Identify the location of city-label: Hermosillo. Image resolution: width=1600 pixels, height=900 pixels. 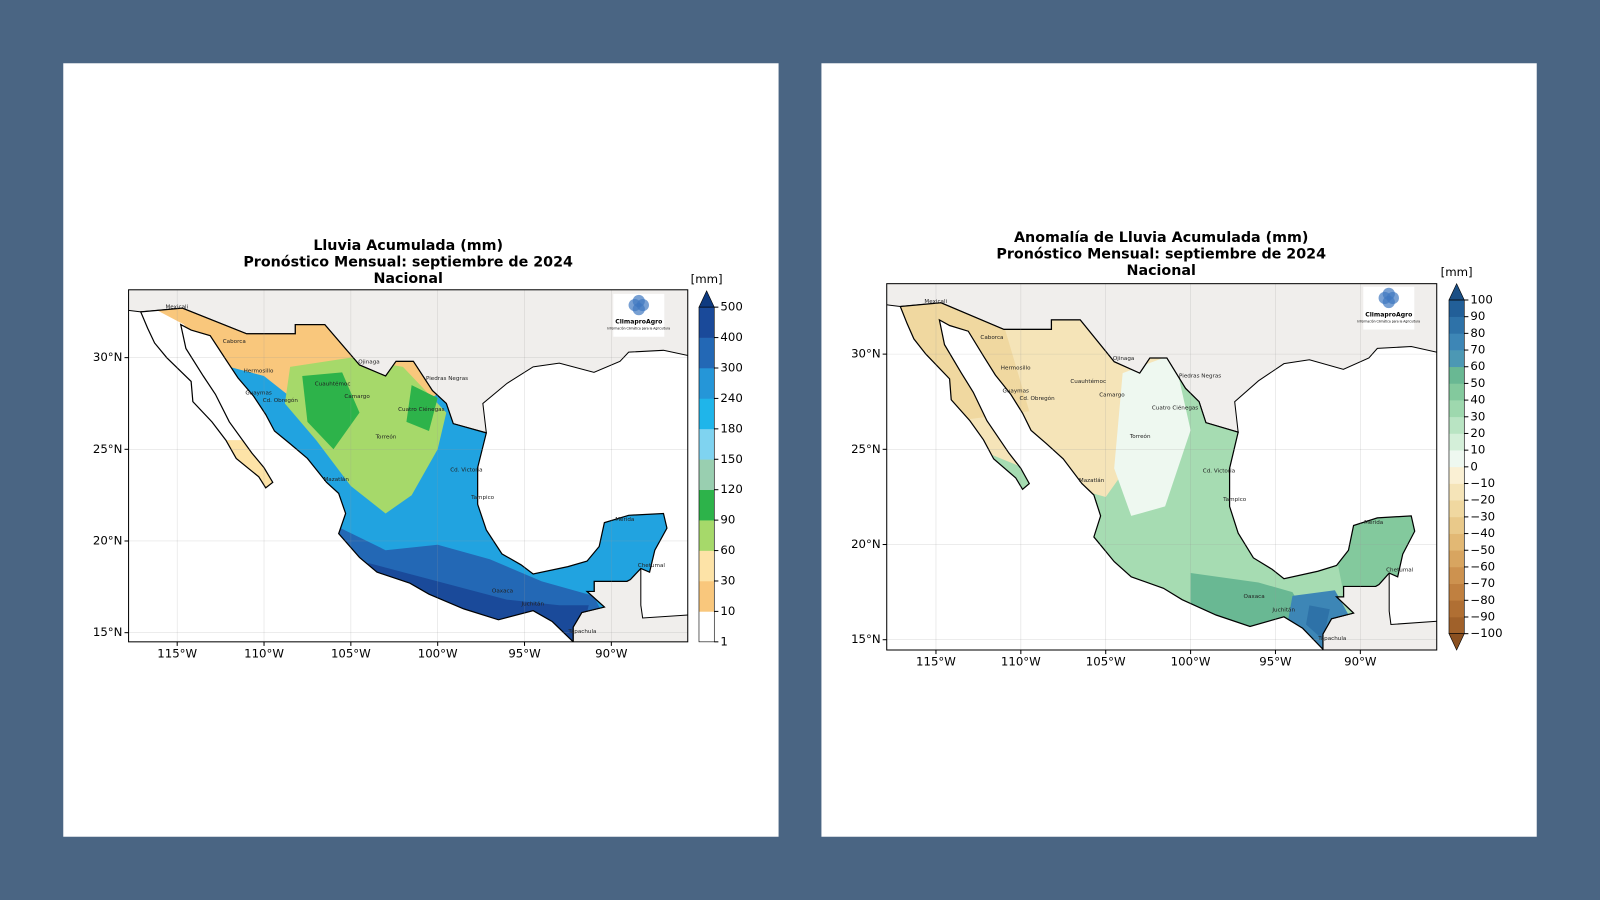
(259, 372).